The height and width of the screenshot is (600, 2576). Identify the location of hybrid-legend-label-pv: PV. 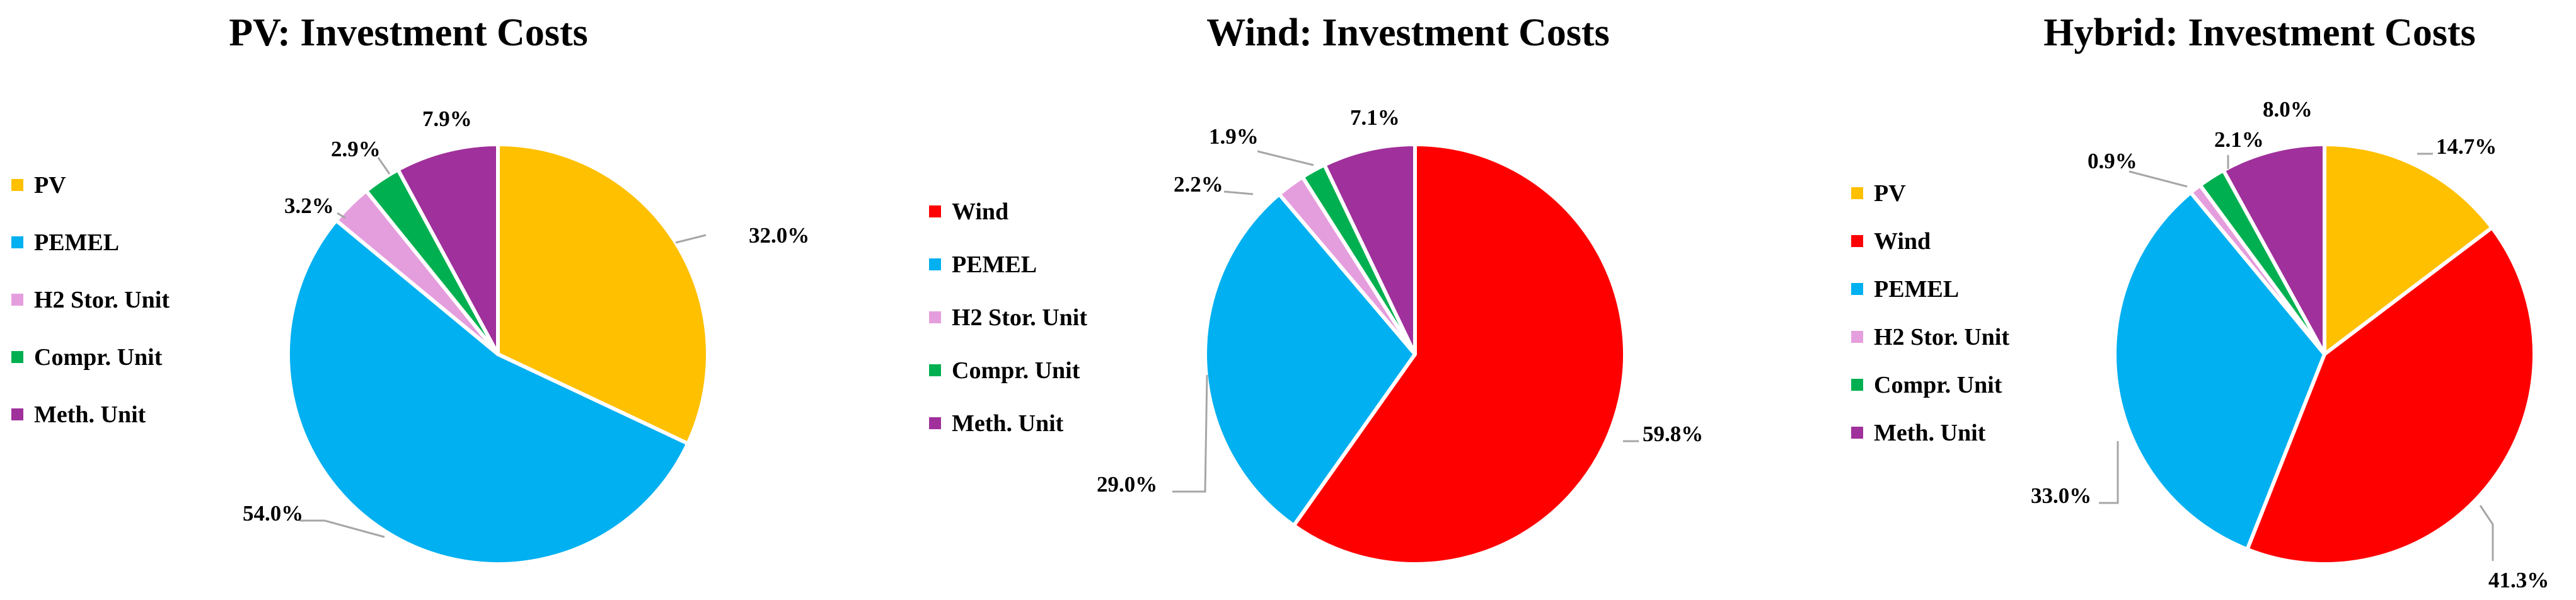
(1890, 193).